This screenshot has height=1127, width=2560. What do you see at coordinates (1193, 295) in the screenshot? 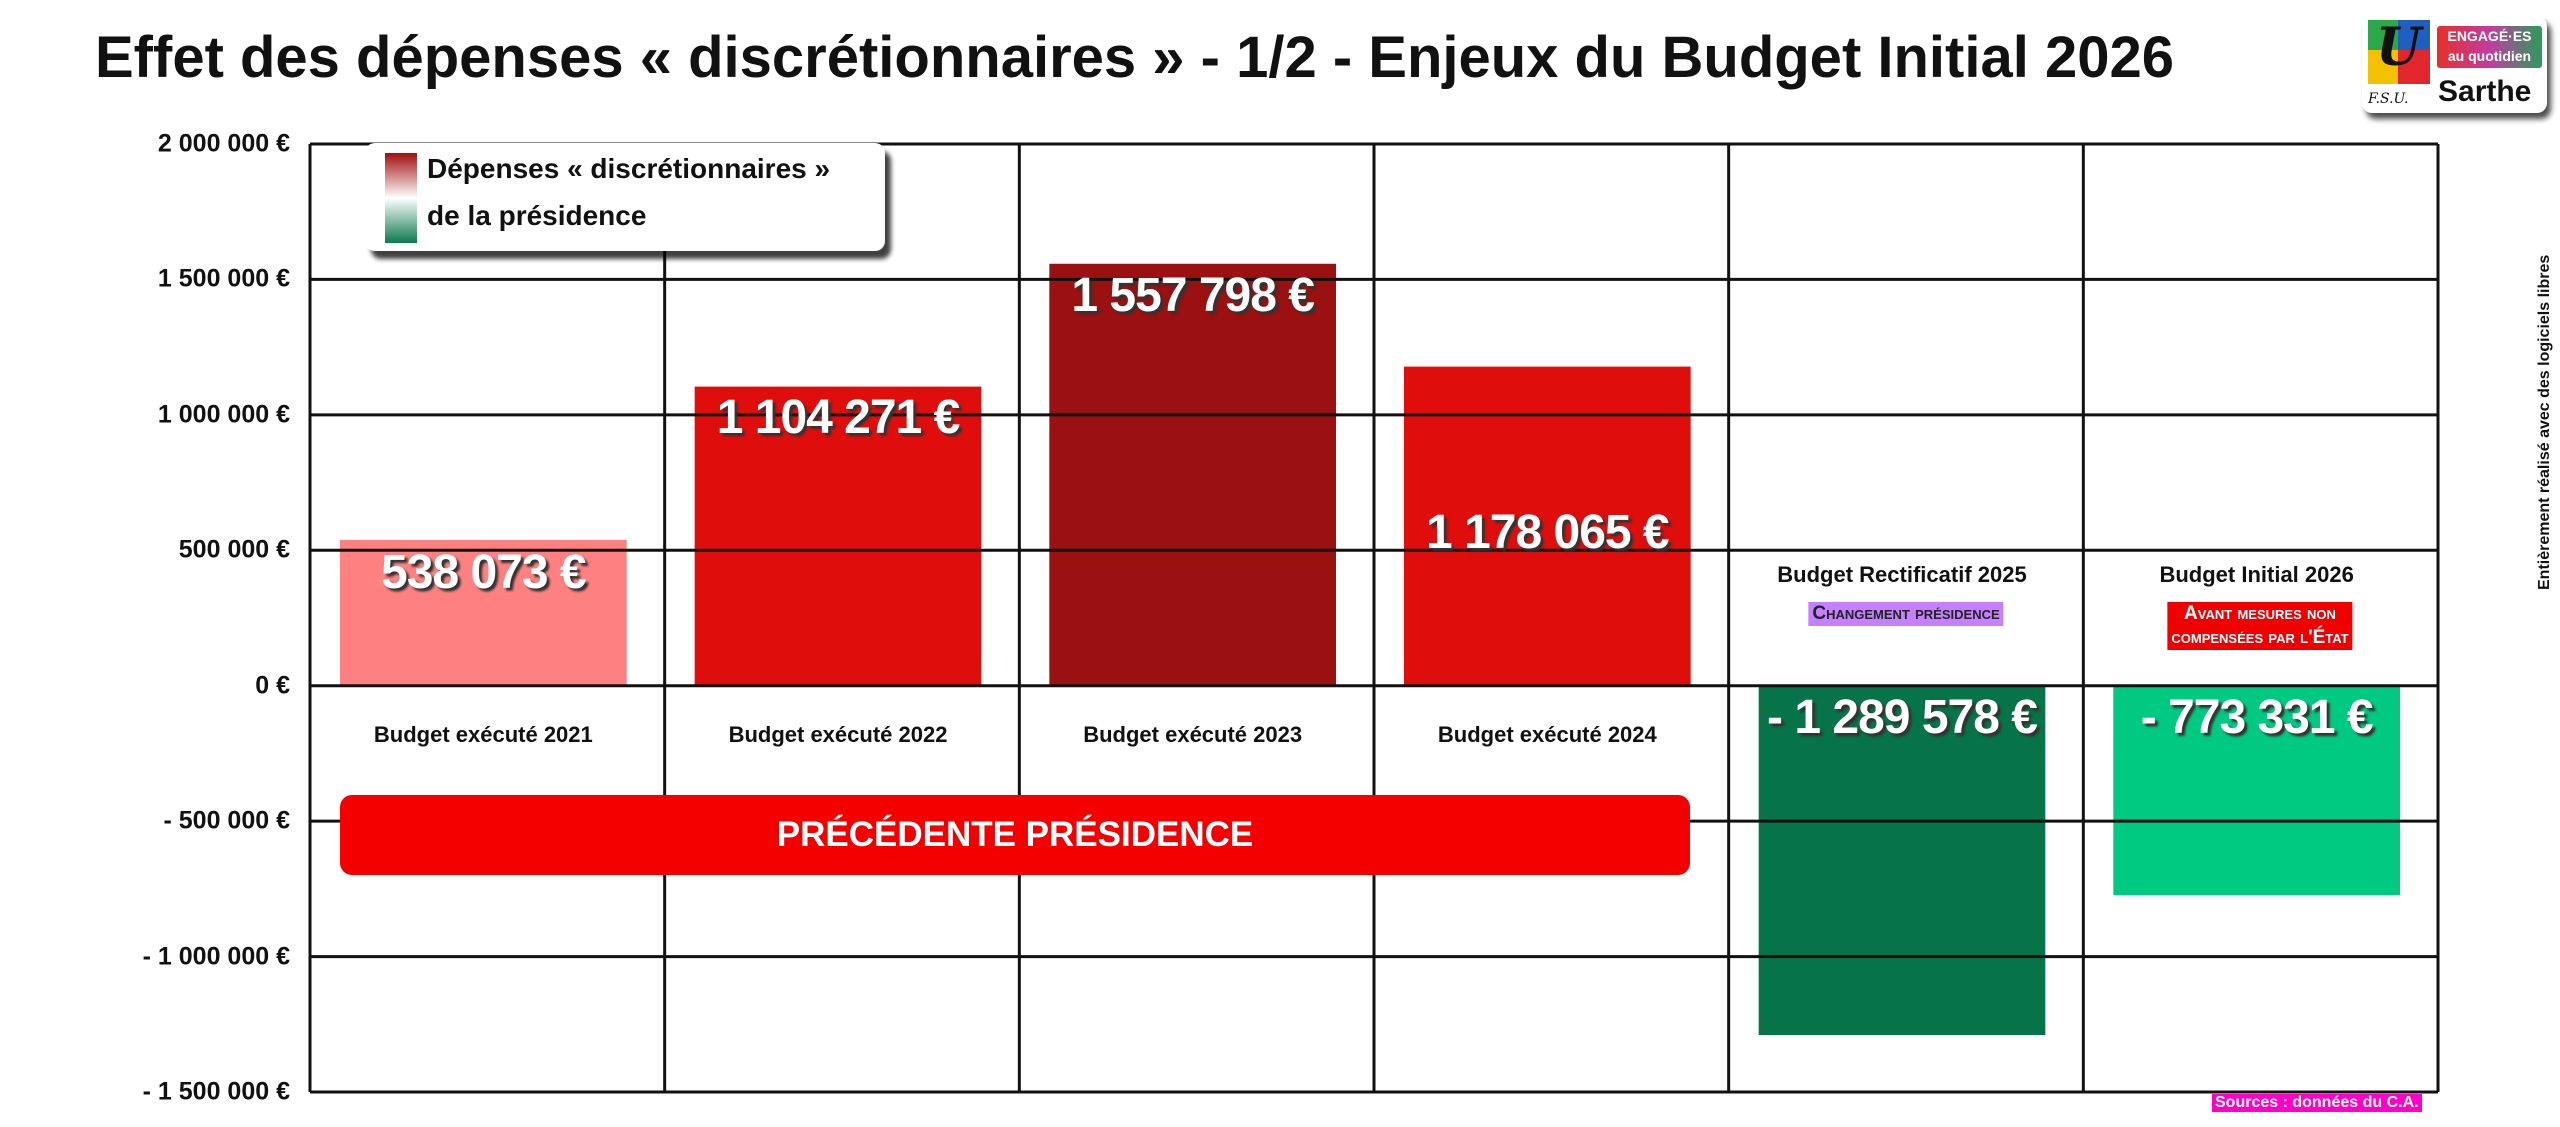
I see `value-label: 1 557 798 €` at bounding box center [1193, 295].